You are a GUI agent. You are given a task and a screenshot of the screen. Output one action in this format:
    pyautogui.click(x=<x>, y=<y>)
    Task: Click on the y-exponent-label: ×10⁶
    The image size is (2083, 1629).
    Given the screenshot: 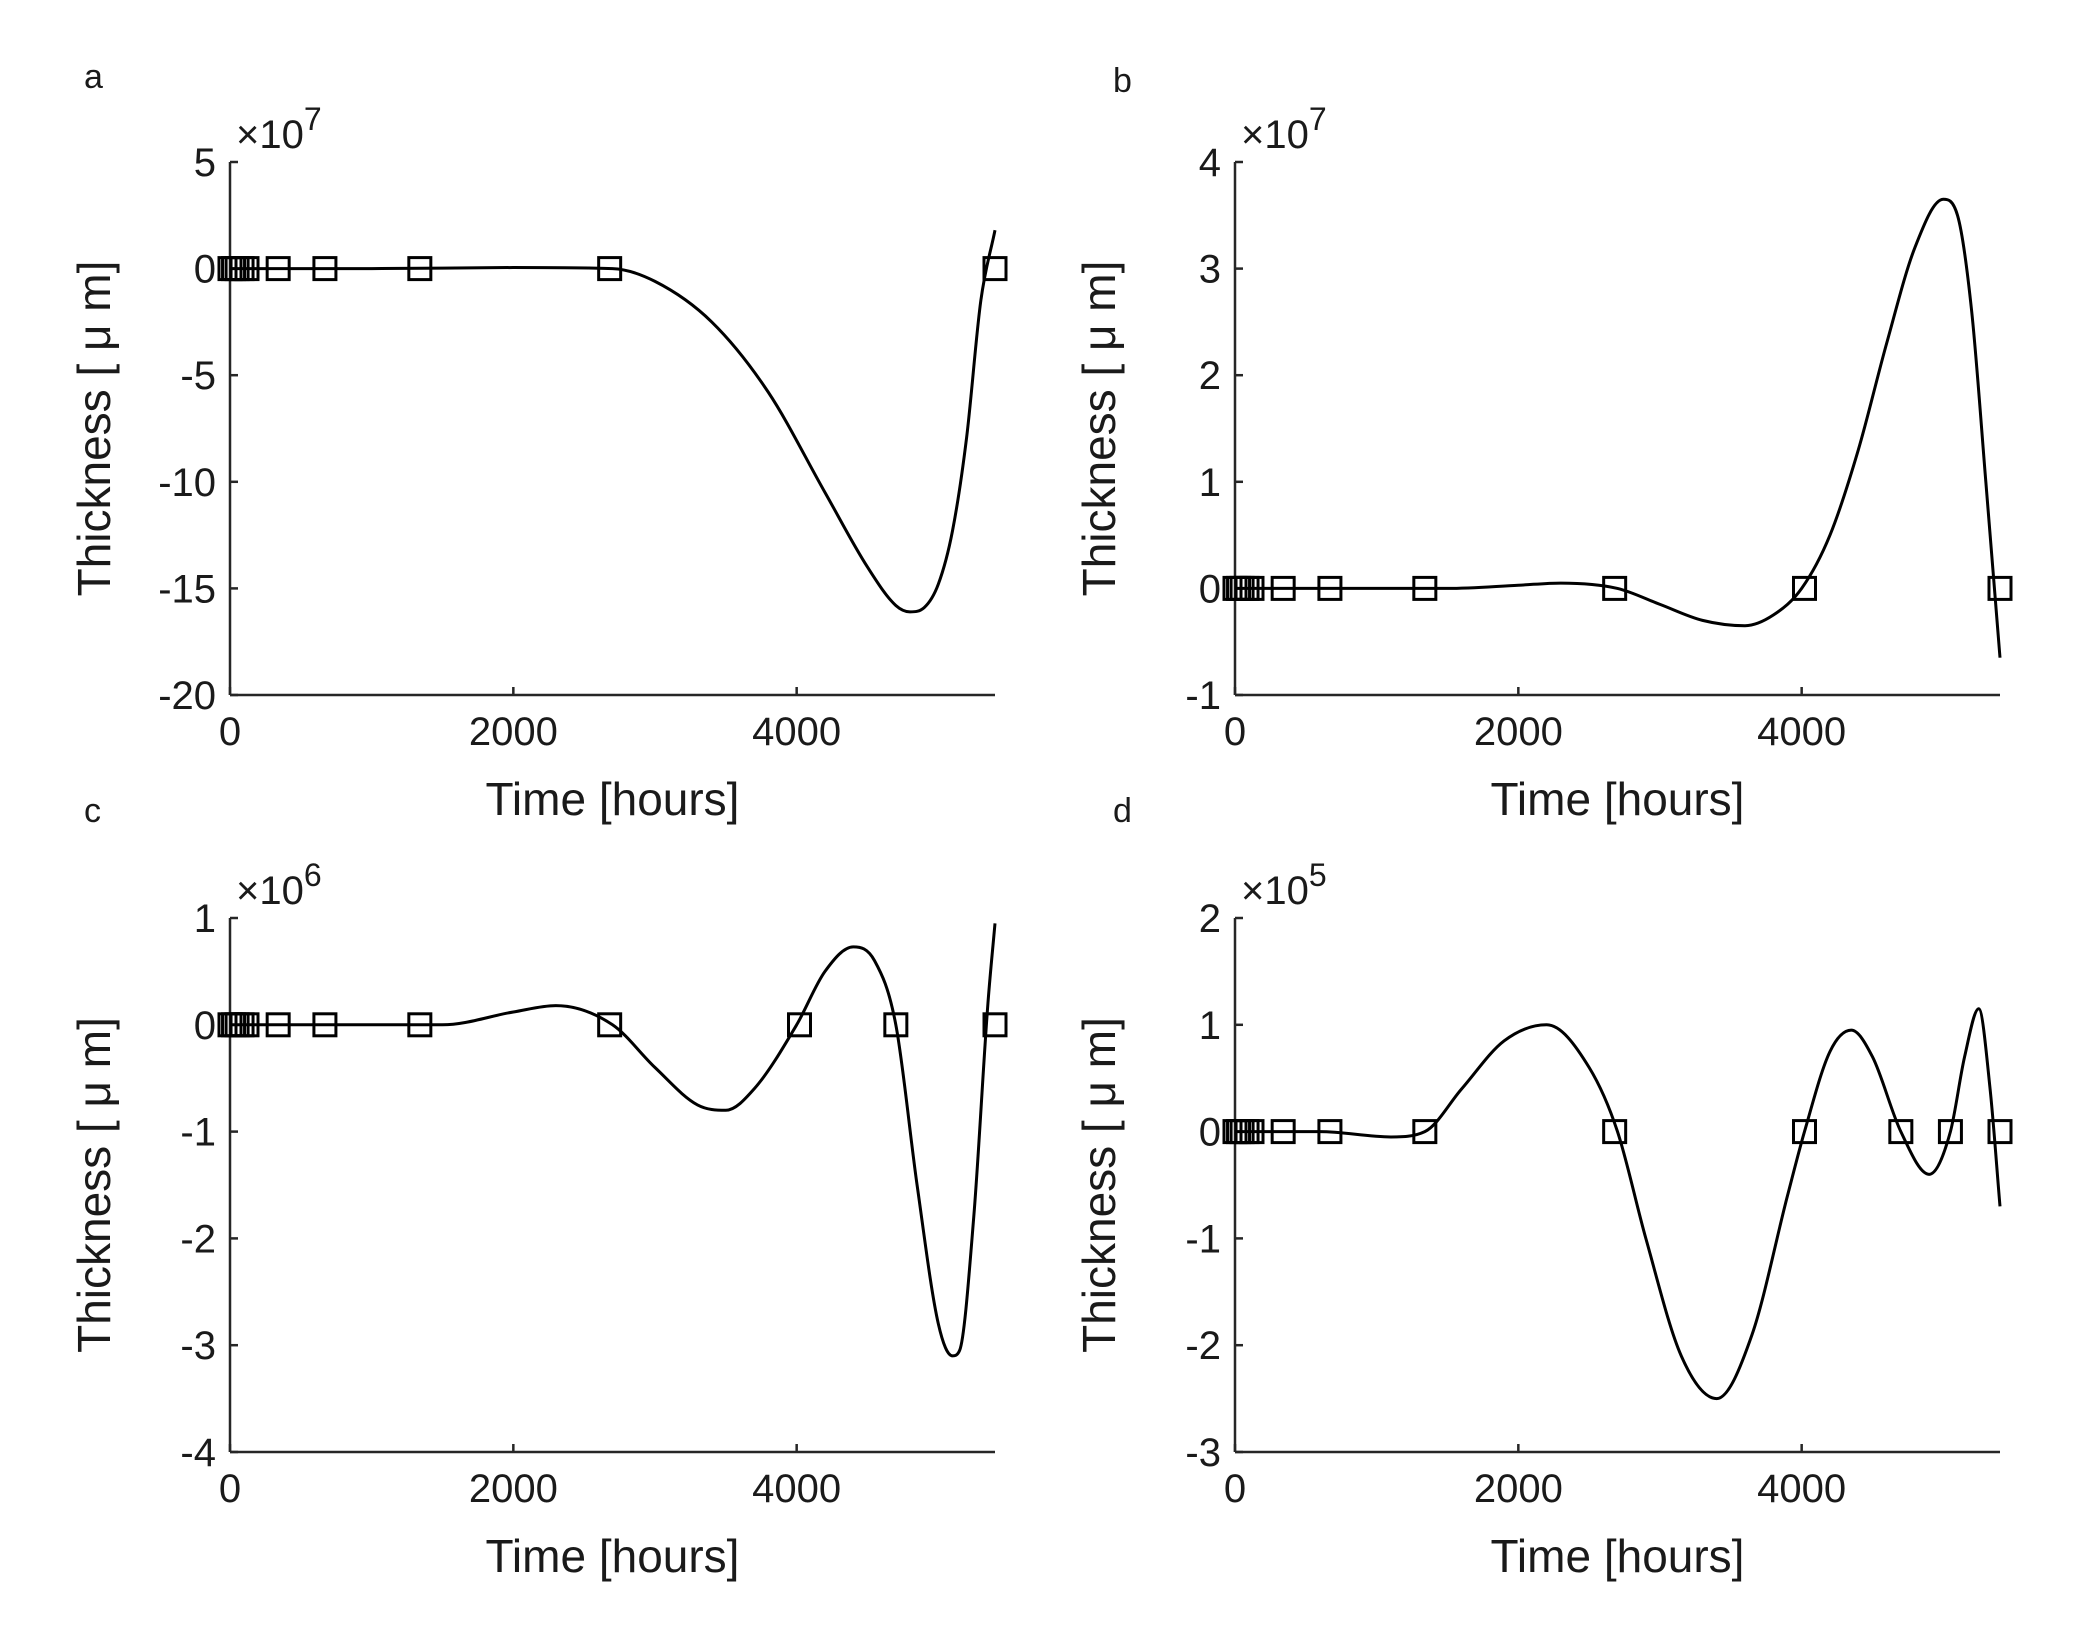 What is the action you would take?
    pyautogui.click(x=279, y=885)
    